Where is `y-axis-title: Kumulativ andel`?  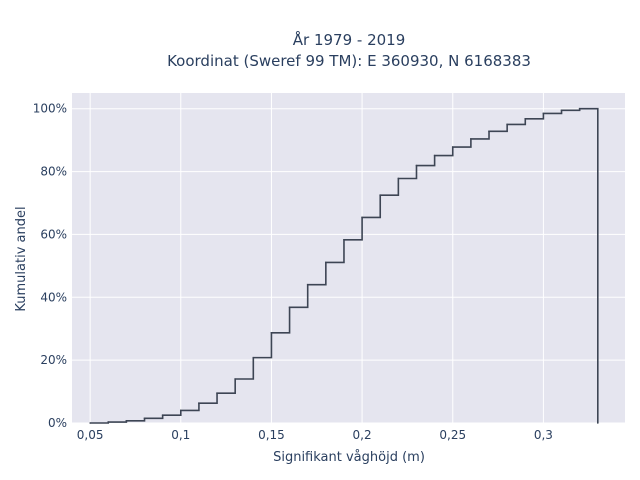 y-axis-title: Kumulativ andel is located at coordinates (21, 258).